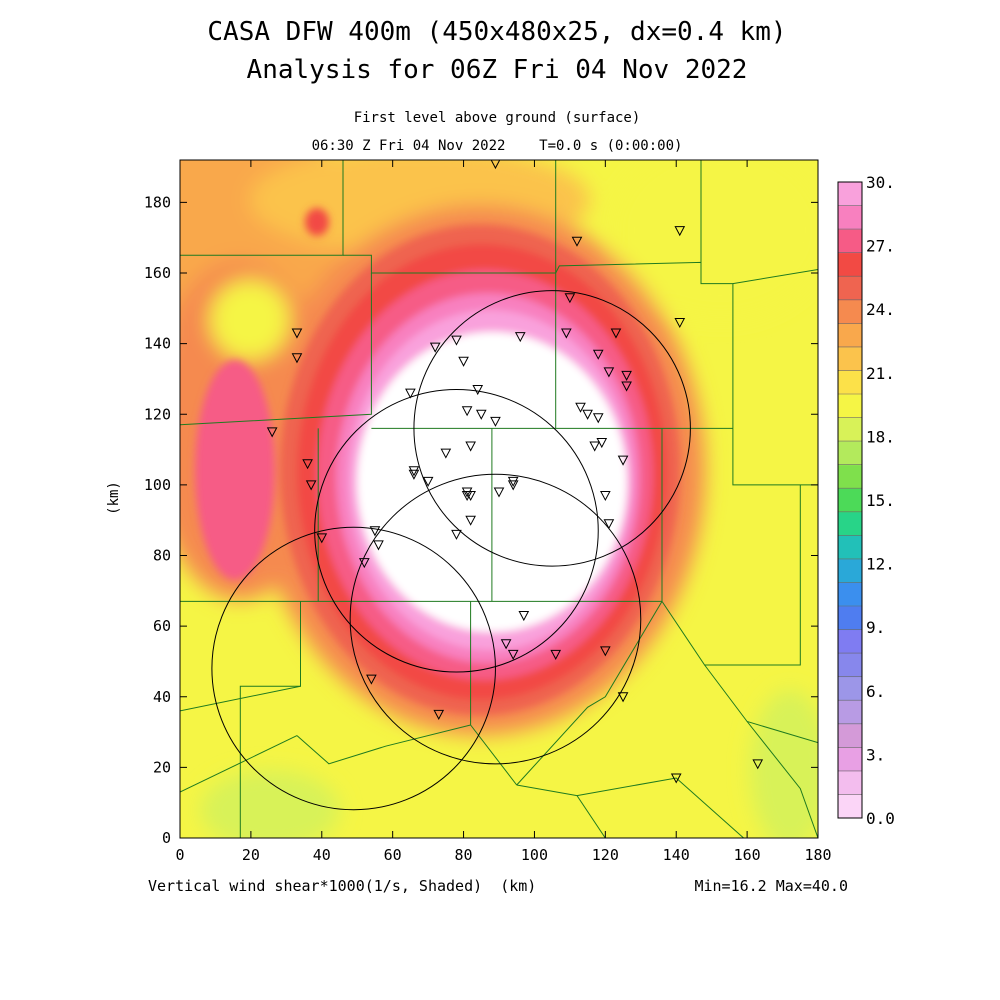 The image size is (1000, 1000). What do you see at coordinates (875, 691) in the screenshot?
I see `colorbar-label-2: 6.` at bounding box center [875, 691].